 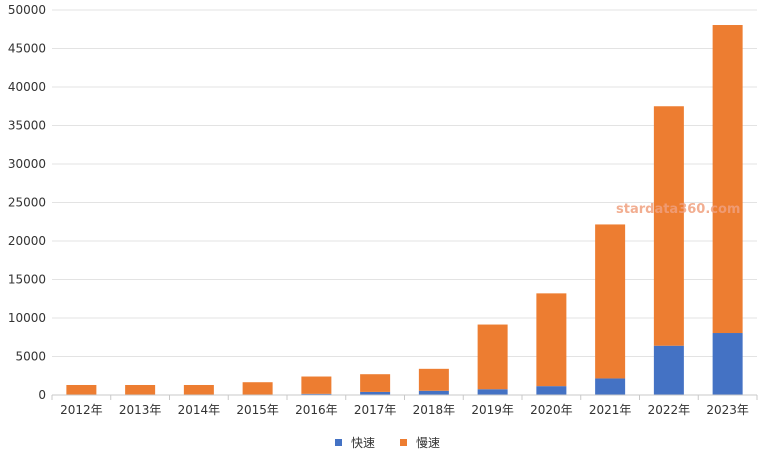 I want to click on legend-label: 快速, so click(x=363, y=443).